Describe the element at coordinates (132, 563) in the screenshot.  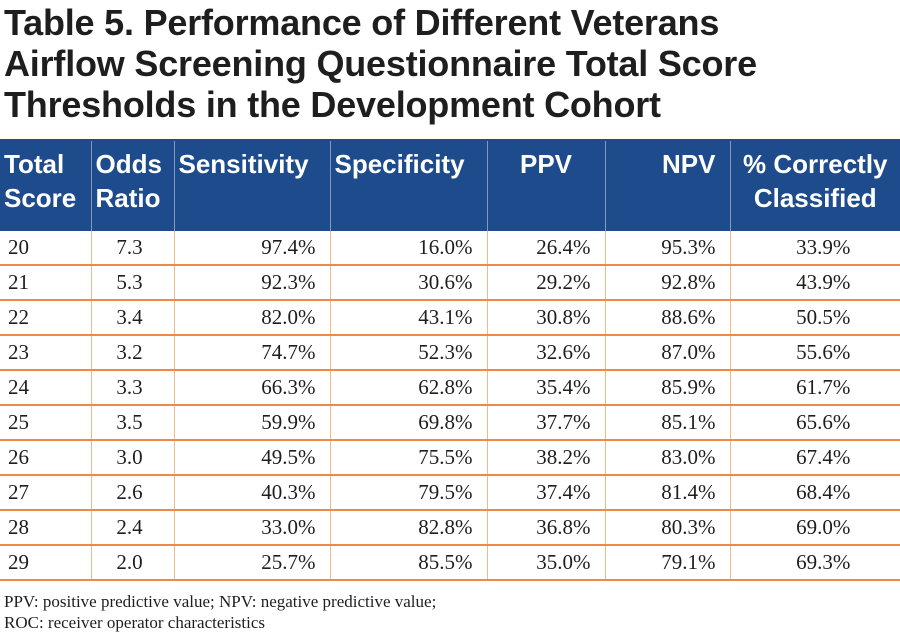
I see `table-cell: 2.0` at that location.